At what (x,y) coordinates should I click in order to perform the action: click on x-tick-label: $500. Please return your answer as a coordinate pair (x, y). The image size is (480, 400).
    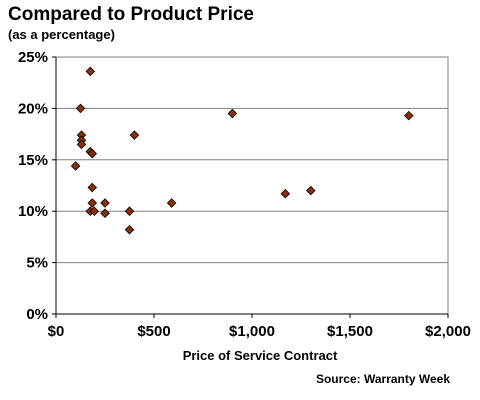
    Looking at the image, I should click on (153, 331).